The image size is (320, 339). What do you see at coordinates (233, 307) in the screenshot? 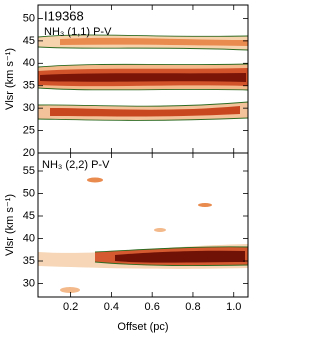
I see `x-tick-label: 1.0` at bounding box center [233, 307].